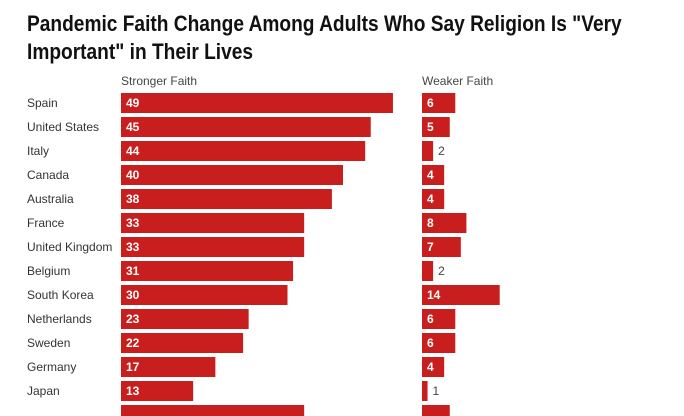 Image resolution: width=684 pixels, height=416 pixels. I want to click on stronger-faith-header: Stronger Faith, so click(159, 81).